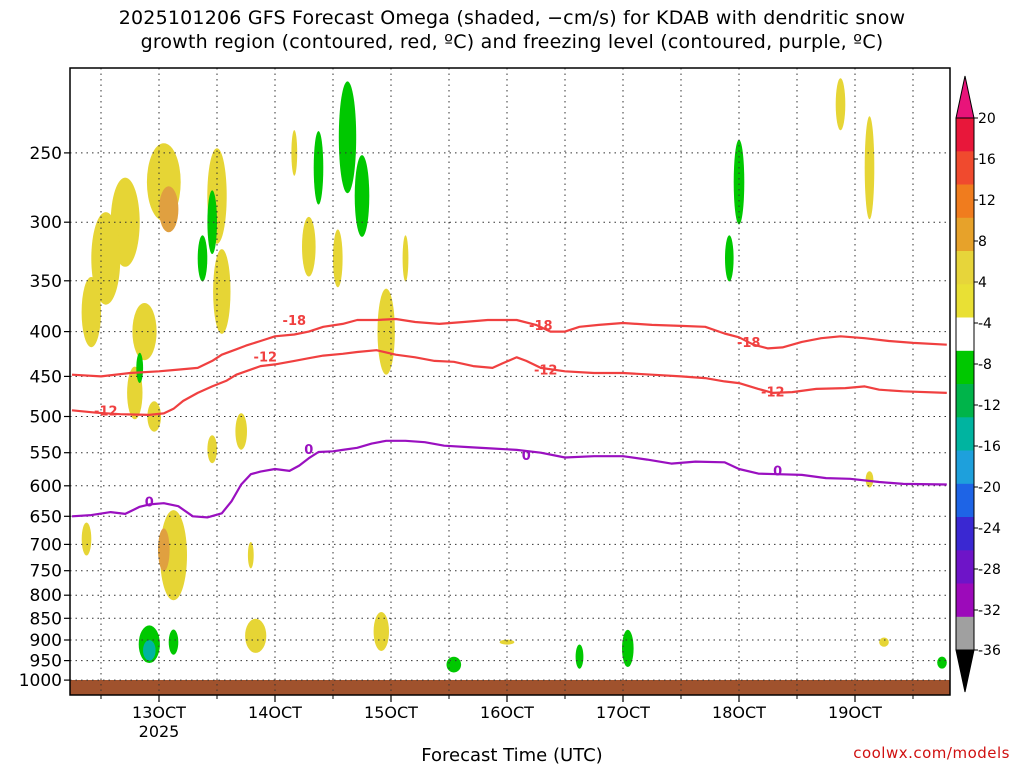 The width and height of the screenshot is (1024, 768). I want to click on x-tick-label: 14OCT, so click(275, 712).